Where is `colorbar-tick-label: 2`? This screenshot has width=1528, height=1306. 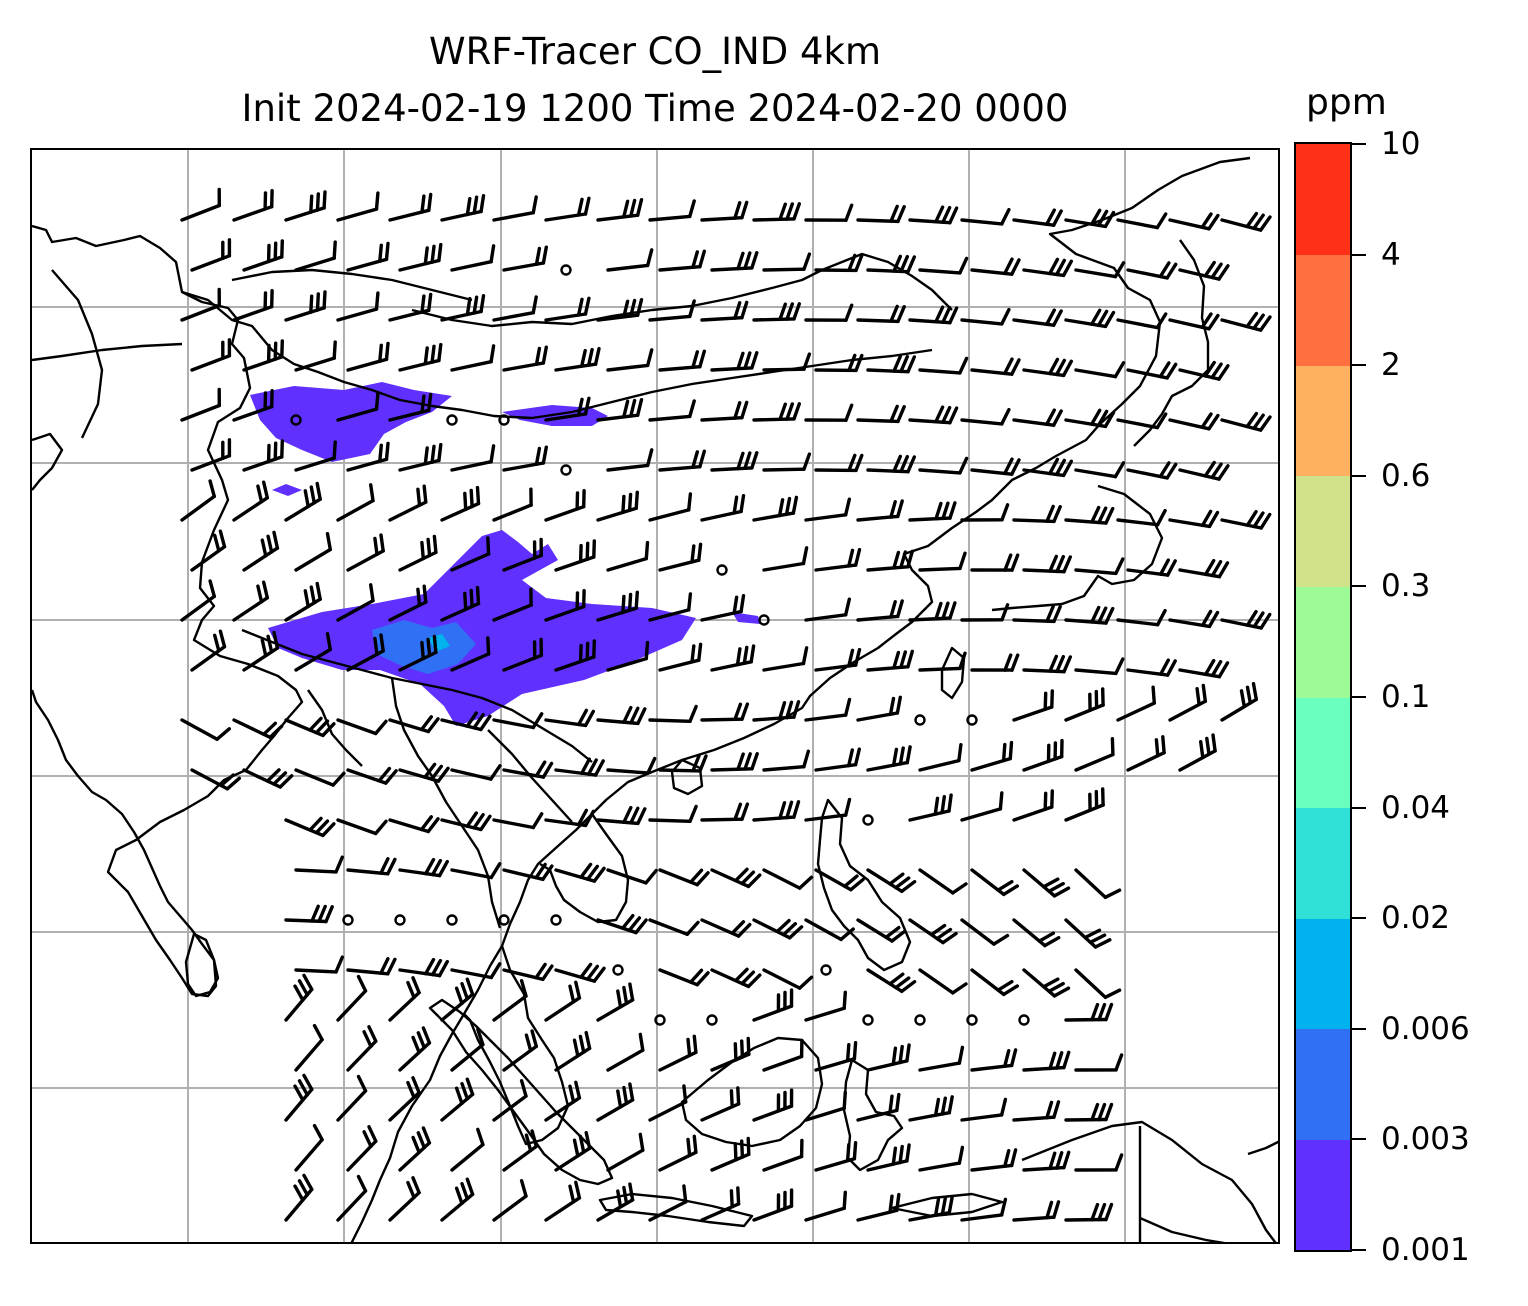
colorbar-tick-label: 2 is located at coordinates (1391, 365).